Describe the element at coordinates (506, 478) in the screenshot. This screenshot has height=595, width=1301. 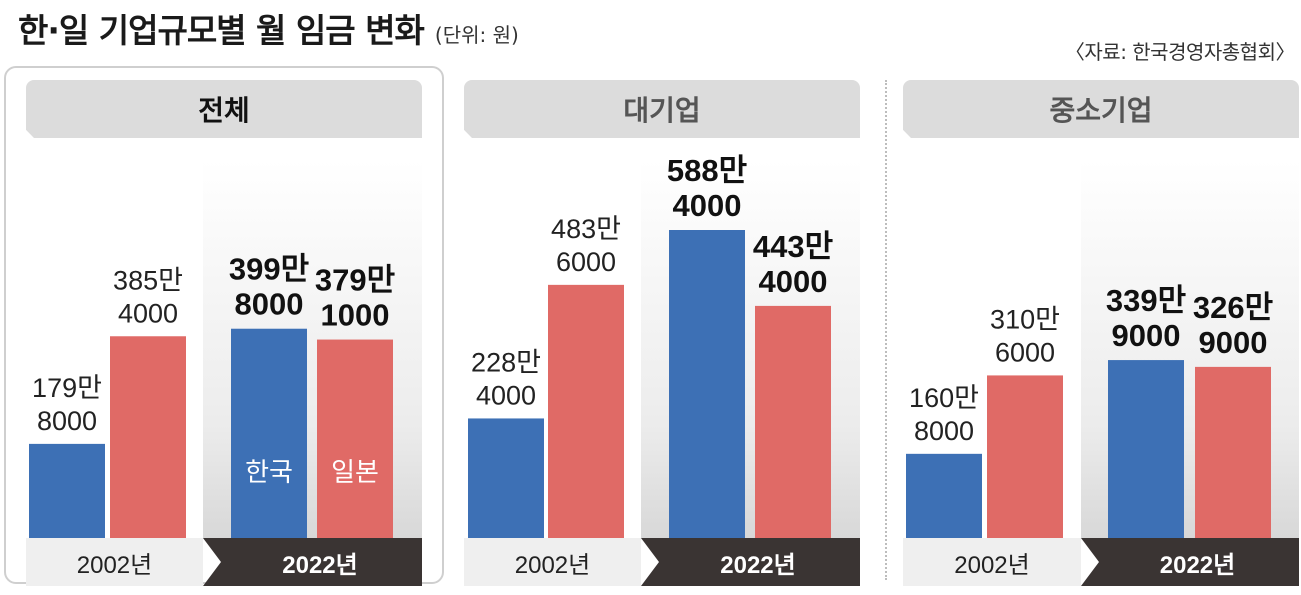
I see `bar-large-2002-korea` at that location.